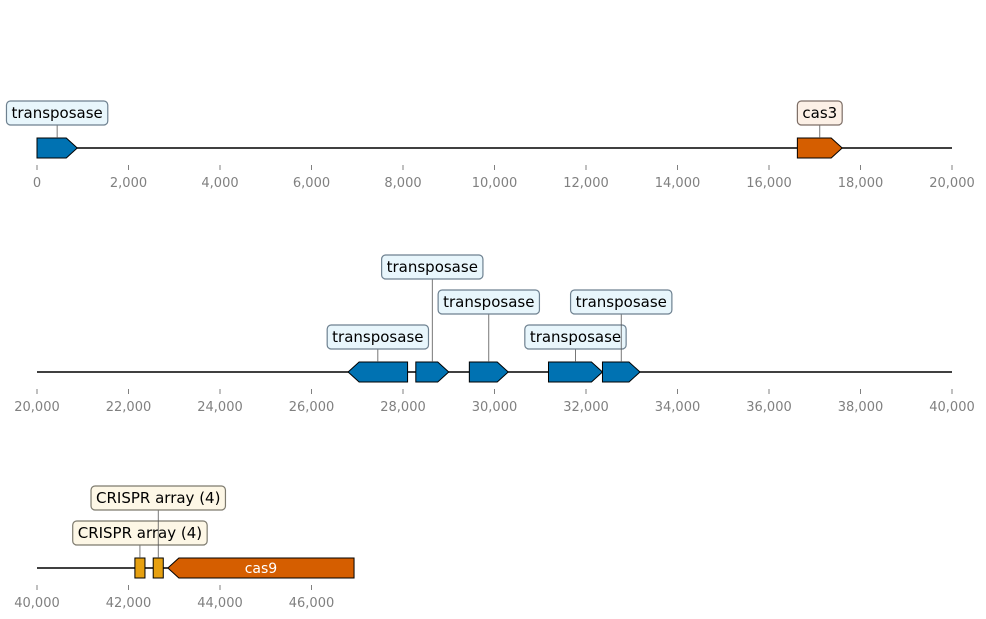  Describe the element at coordinates (220, 603) in the screenshot. I see `axis-tick-label: 44,000` at that location.